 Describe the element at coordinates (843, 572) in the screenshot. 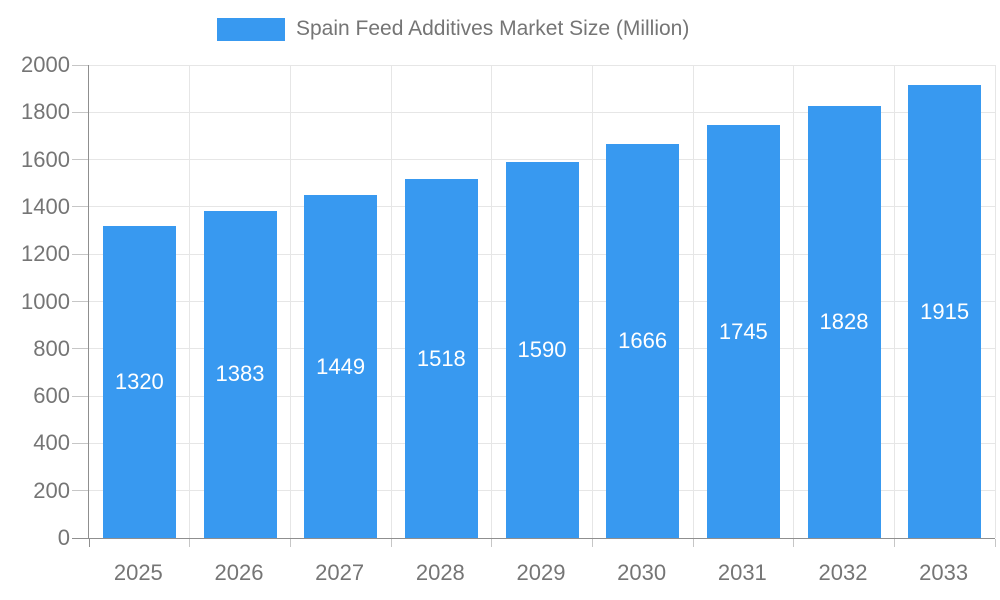

I see `x-axis-label: 2032` at that location.